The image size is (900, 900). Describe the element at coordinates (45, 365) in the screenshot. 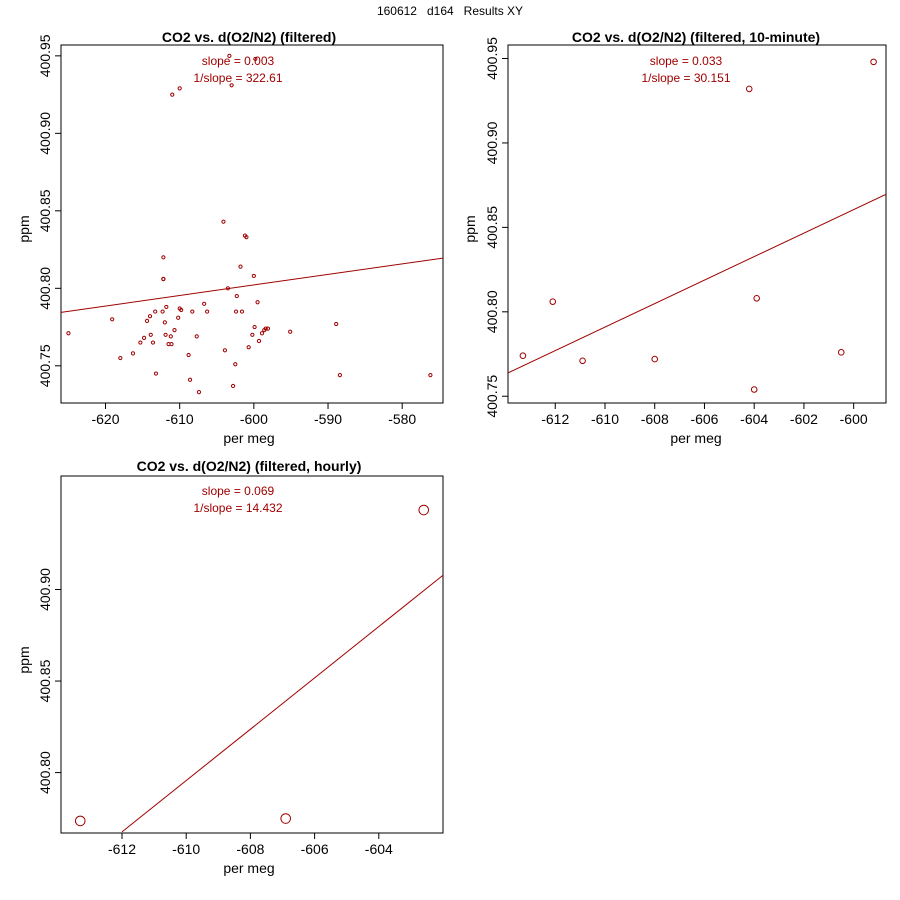

I see `y-tick-label: 400.75` at that location.